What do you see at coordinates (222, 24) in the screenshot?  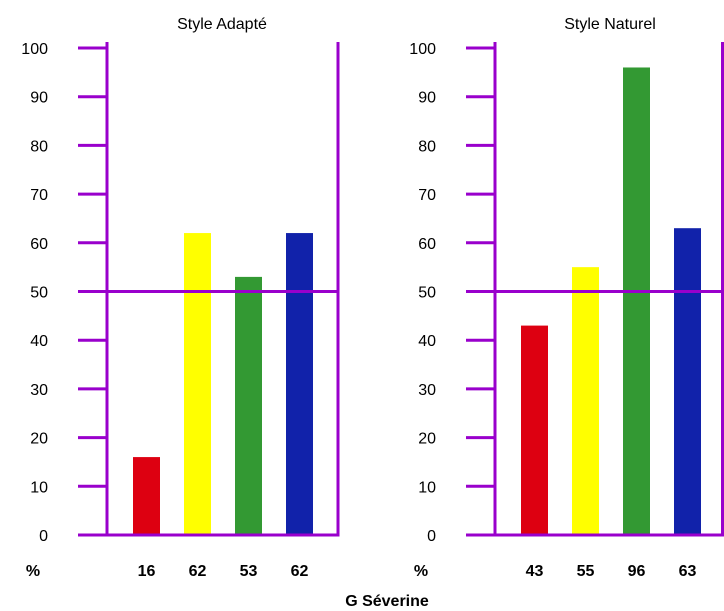 I see `chart-title: Style Adapté` at bounding box center [222, 24].